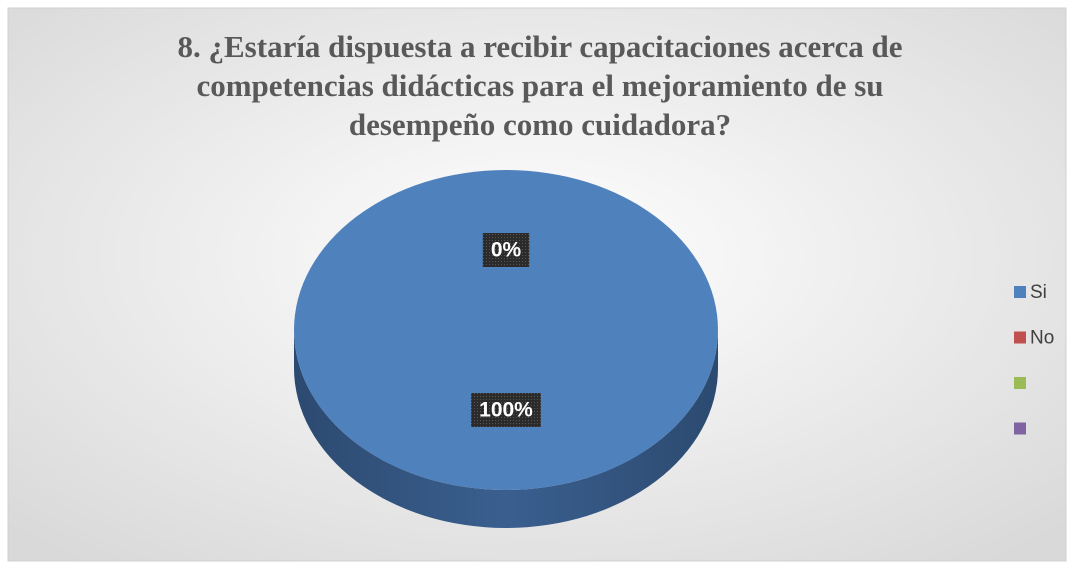 The height and width of the screenshot is (574, 1074). What do you see at coordinates (540, 124) in the screenshot?
I see `chart-title: desempeño como cuidadora?` at bounding box center [540, 124].